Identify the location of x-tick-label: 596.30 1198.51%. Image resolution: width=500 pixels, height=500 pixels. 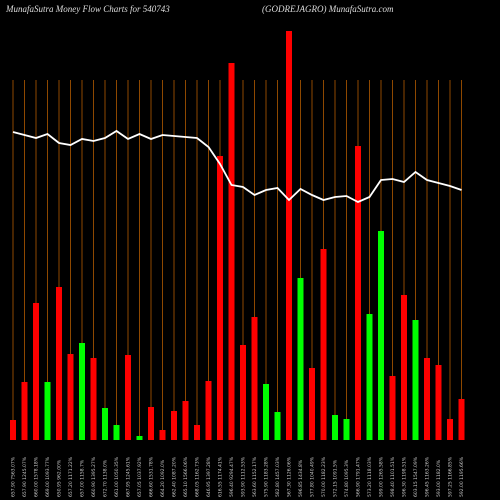
(405, 476).